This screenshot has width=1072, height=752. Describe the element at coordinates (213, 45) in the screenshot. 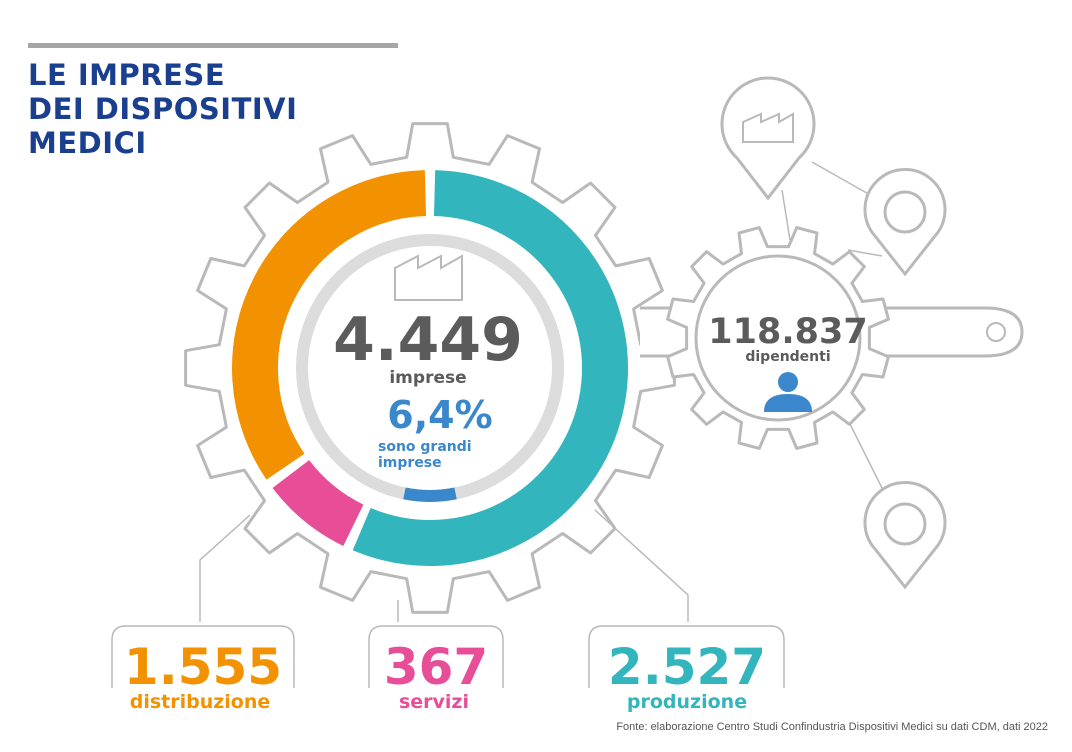

I see `title-rule` at that location.